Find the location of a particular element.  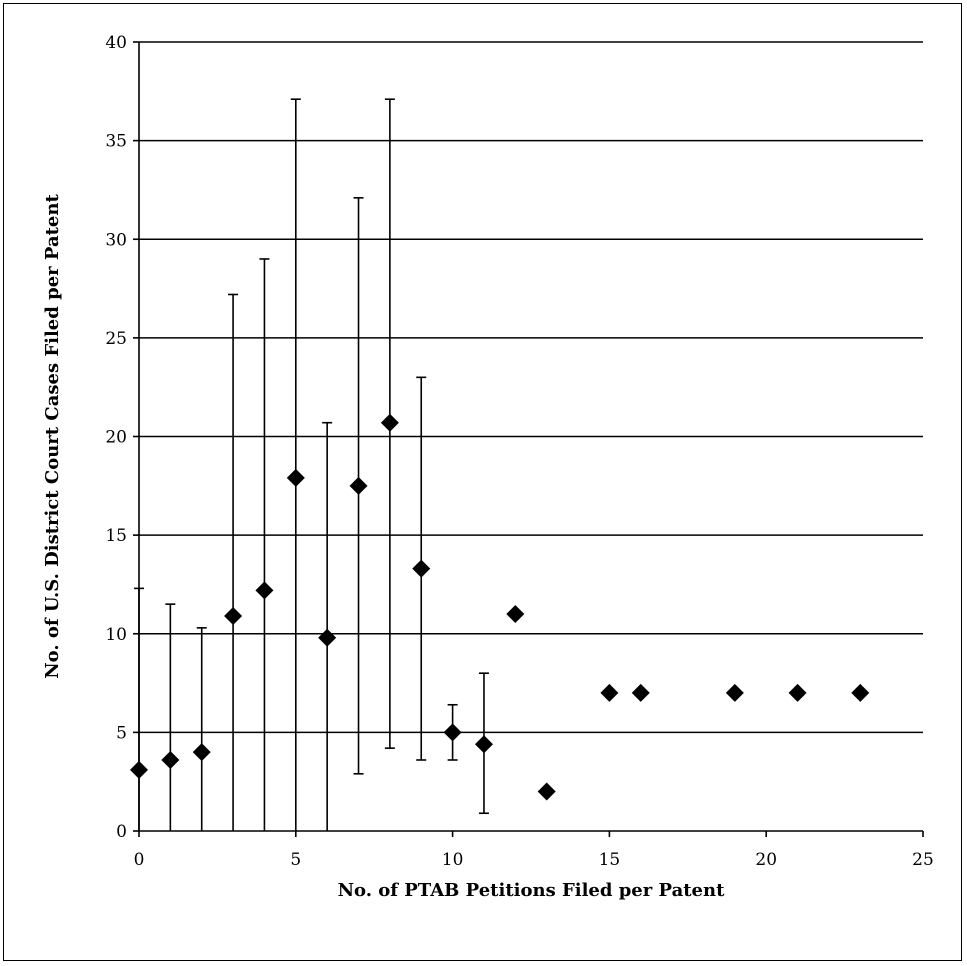

y-tick-label: 20 is located at coordinates (116, 438).